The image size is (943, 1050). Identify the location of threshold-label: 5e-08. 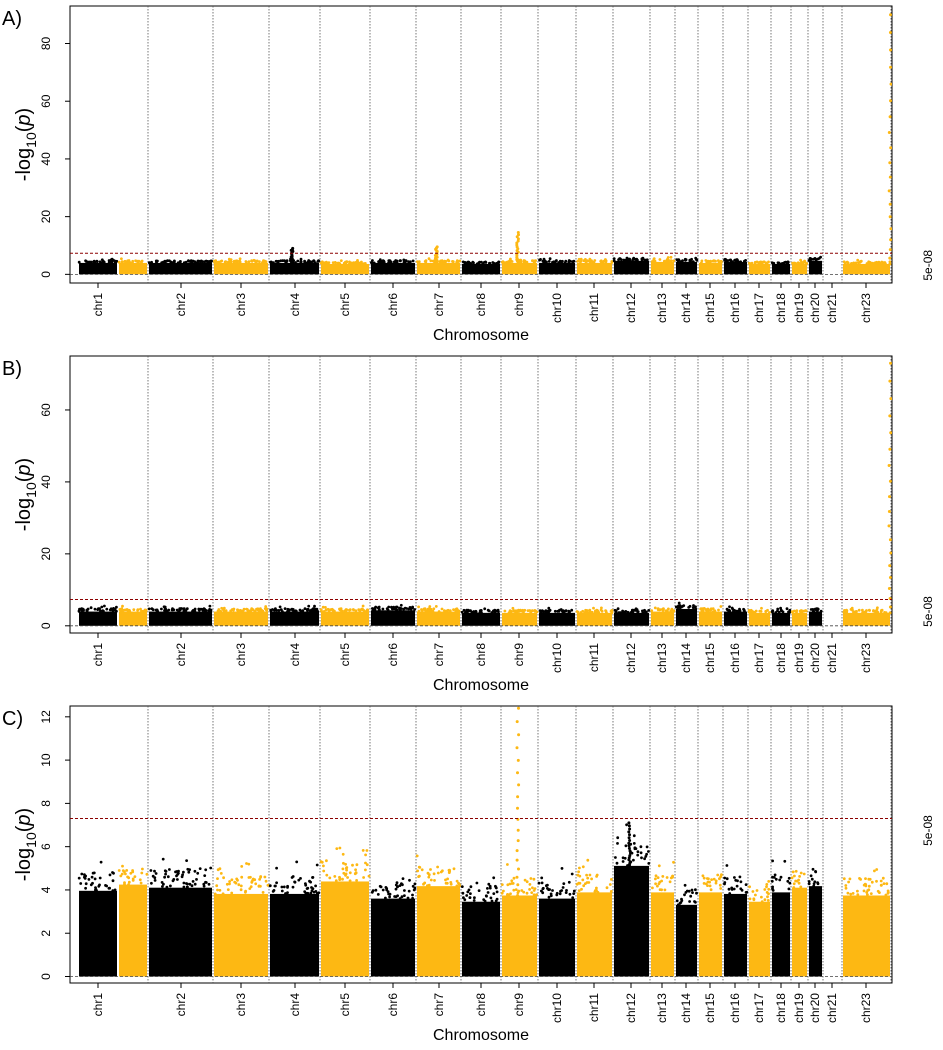
(928, 830).